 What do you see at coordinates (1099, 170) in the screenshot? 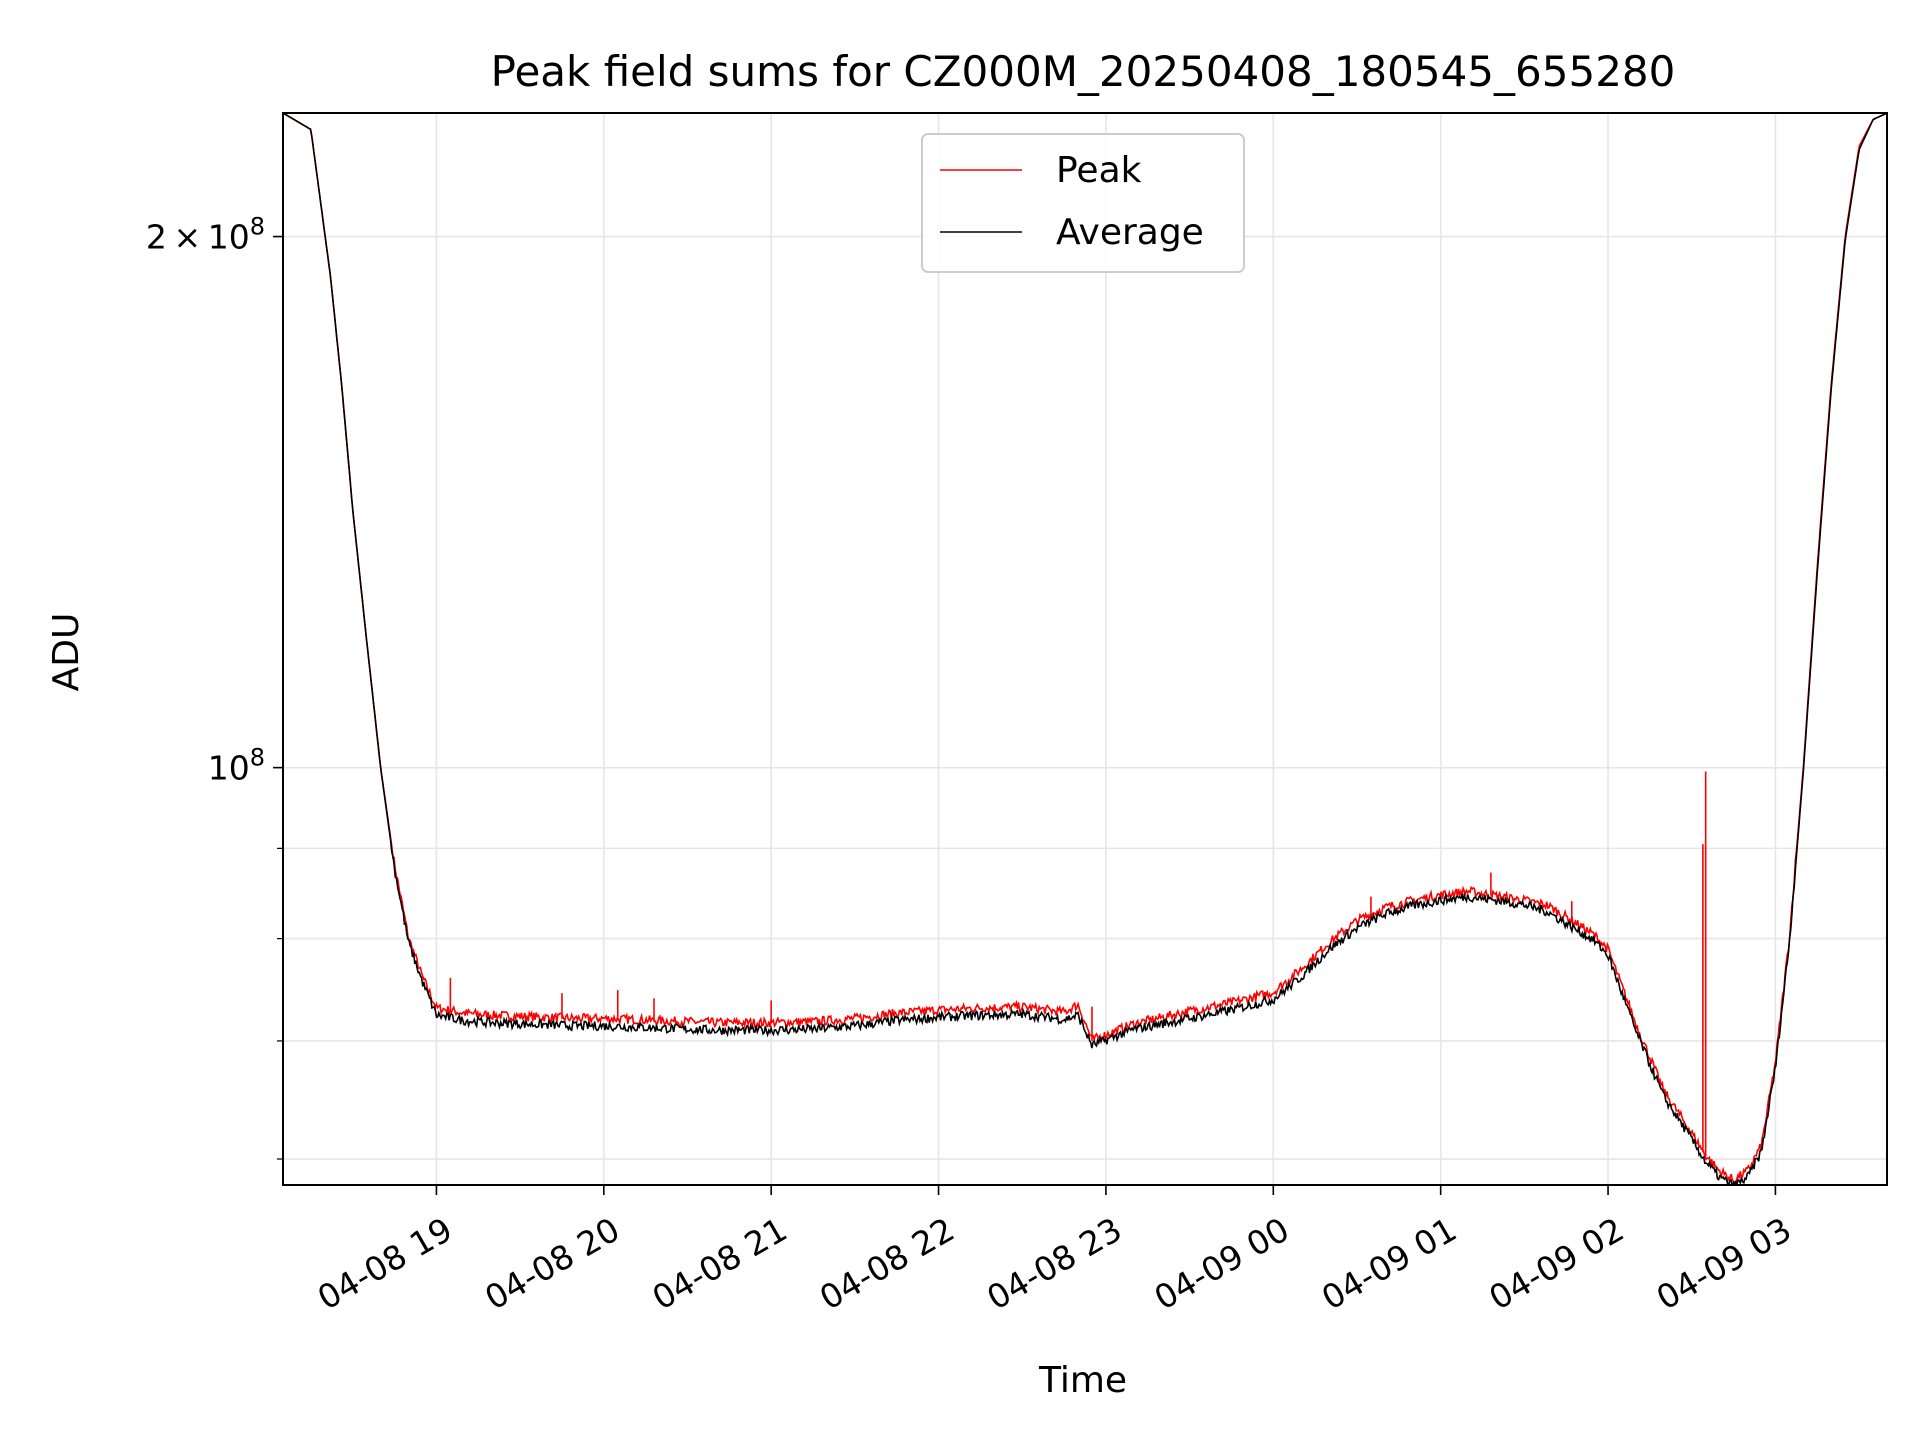
I see `legend-label-peak: Peak` at bounding box center [1099, 170].